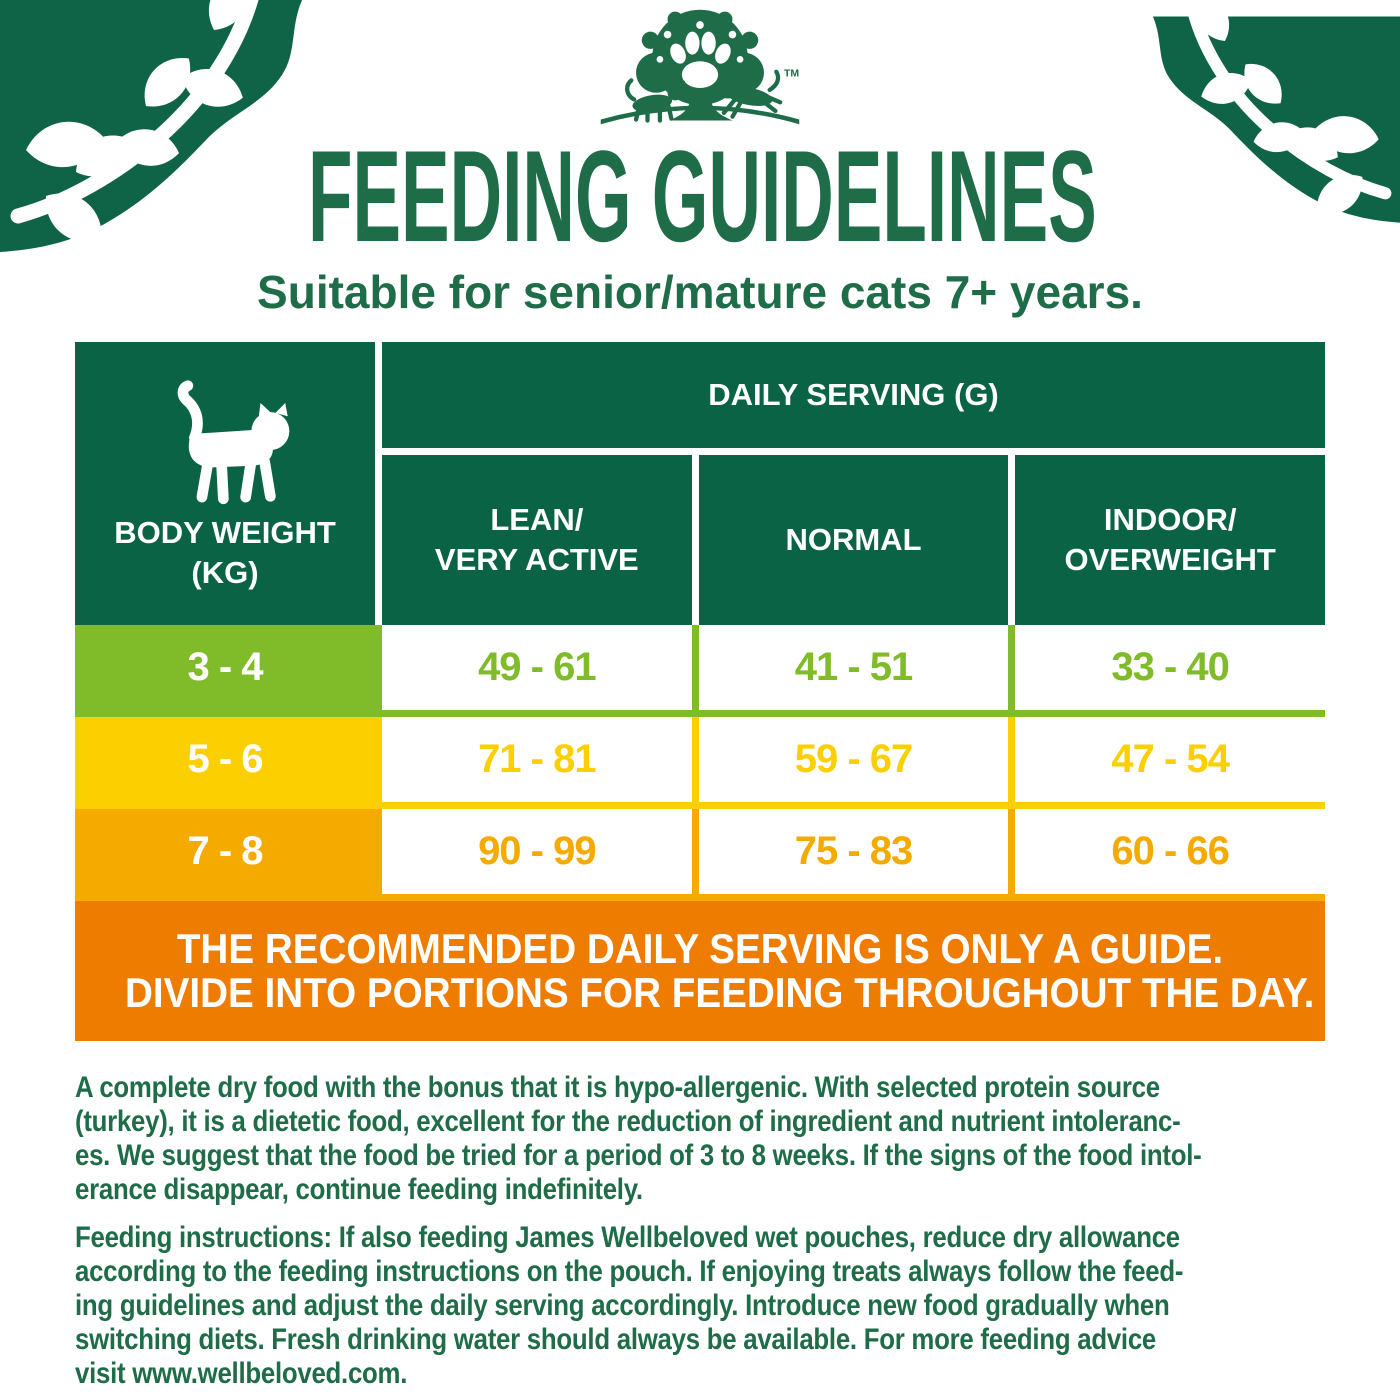 This screenshot has width=1400, height=1400. What do you see at coordinates (1276, 113) in the screenshot?
I see `leaf-decoration-right` at bounding box center [1276, 113].